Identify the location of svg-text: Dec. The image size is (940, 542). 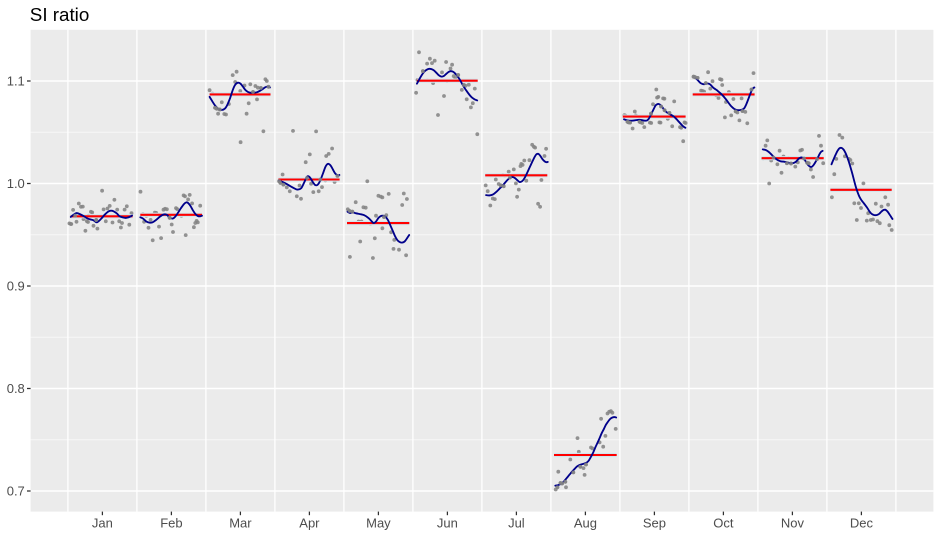
(862, 523).